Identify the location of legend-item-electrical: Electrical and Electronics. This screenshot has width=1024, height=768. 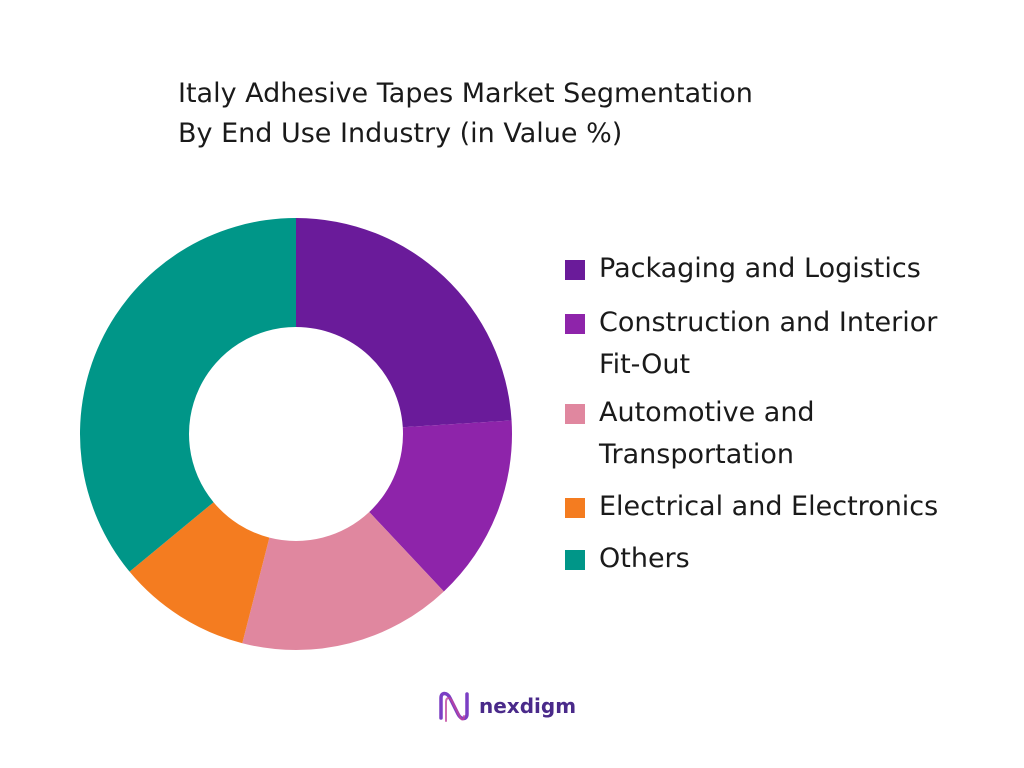
(751, 507).